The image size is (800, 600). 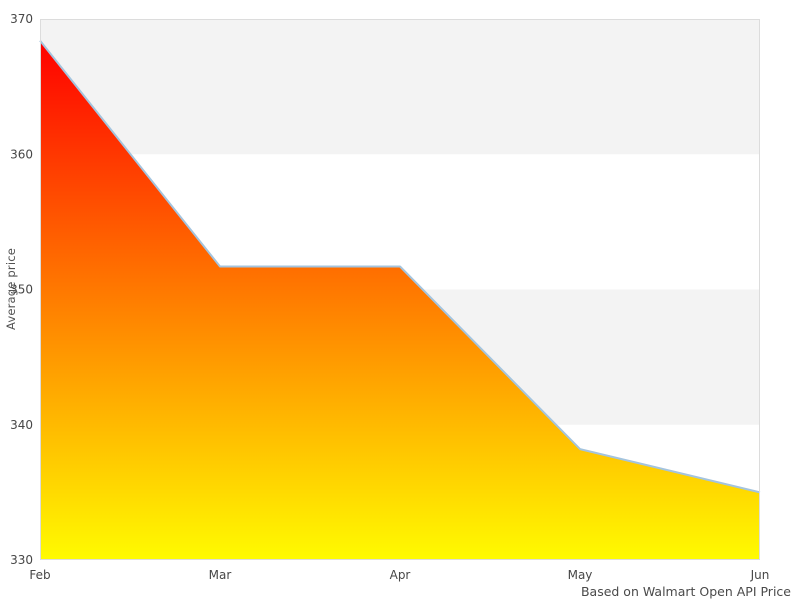 I want to click on y-tick-label: 360, so click(x=21, y=154).